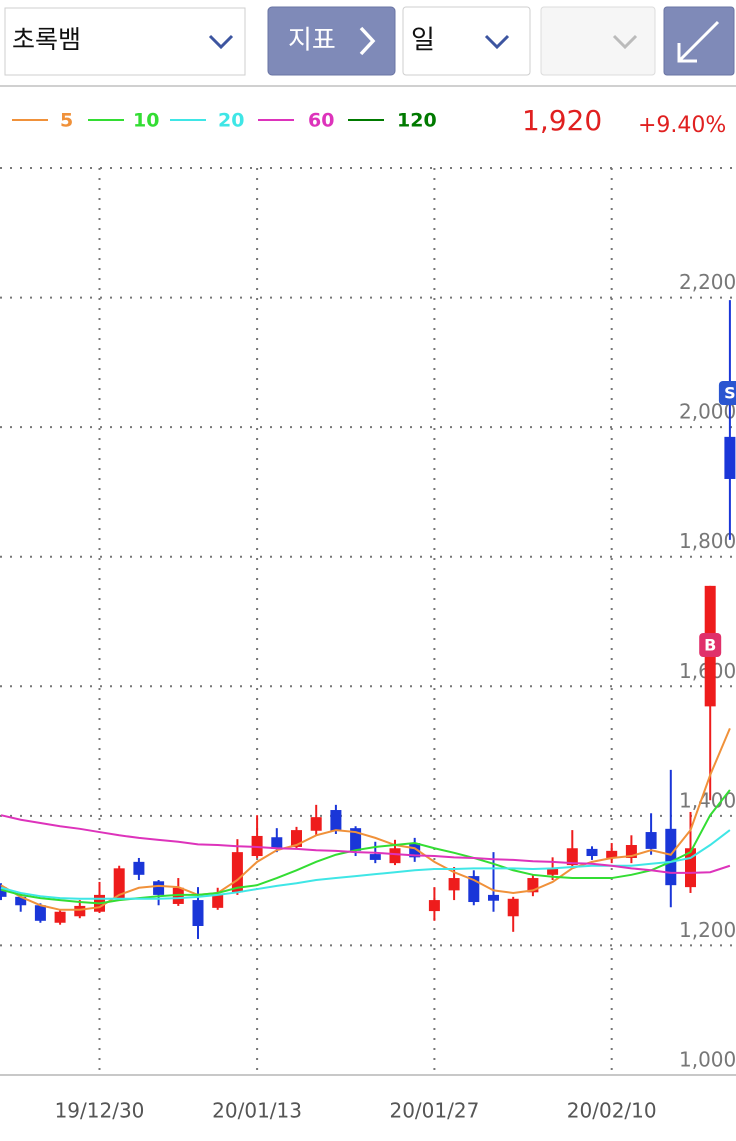 The image size is (736, 1141). Describe the element at coordinates (707, 930) in the screenshot. I see `y-tick-label: 1,200` at that location.